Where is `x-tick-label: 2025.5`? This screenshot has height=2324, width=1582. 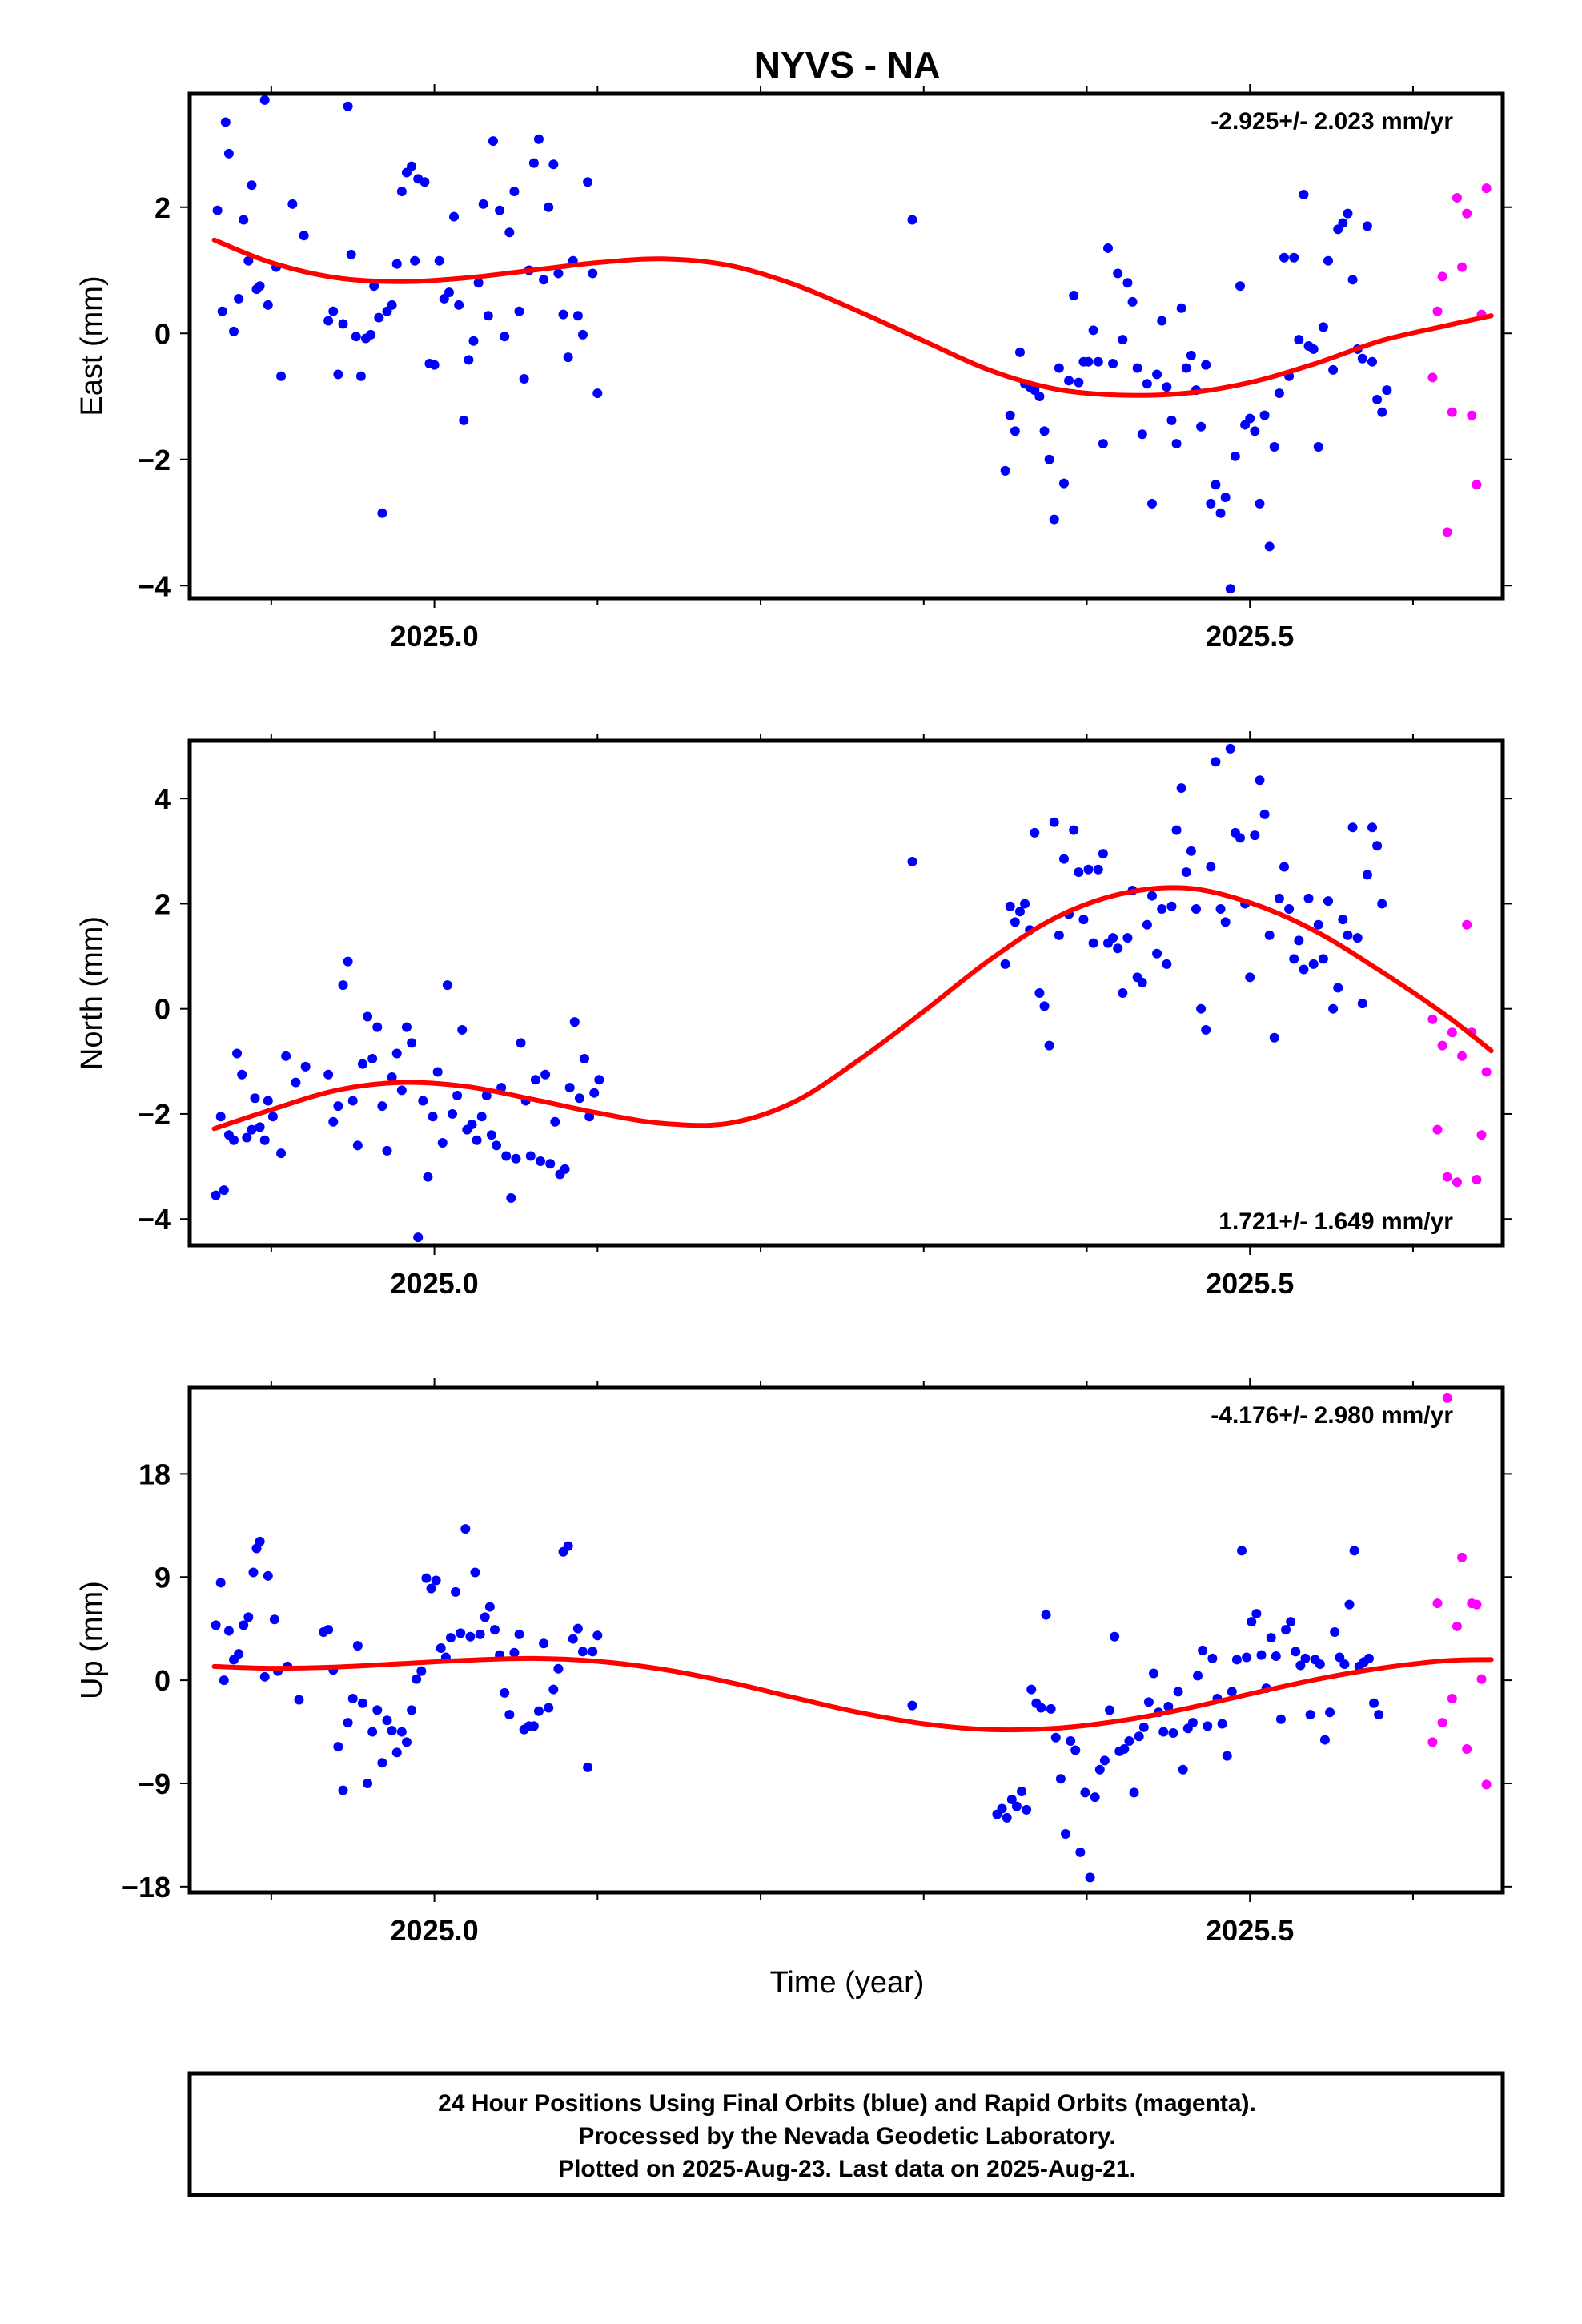 x-tick-label: 2025.5 is located at coordinates (1250, 1930).